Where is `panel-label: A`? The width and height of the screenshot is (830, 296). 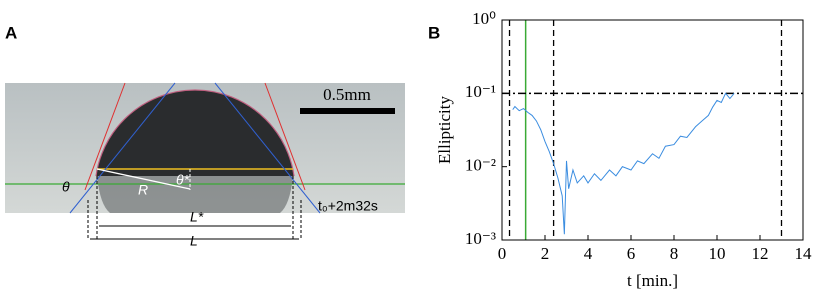 panel-label: A is located at coordinates (11, 32).